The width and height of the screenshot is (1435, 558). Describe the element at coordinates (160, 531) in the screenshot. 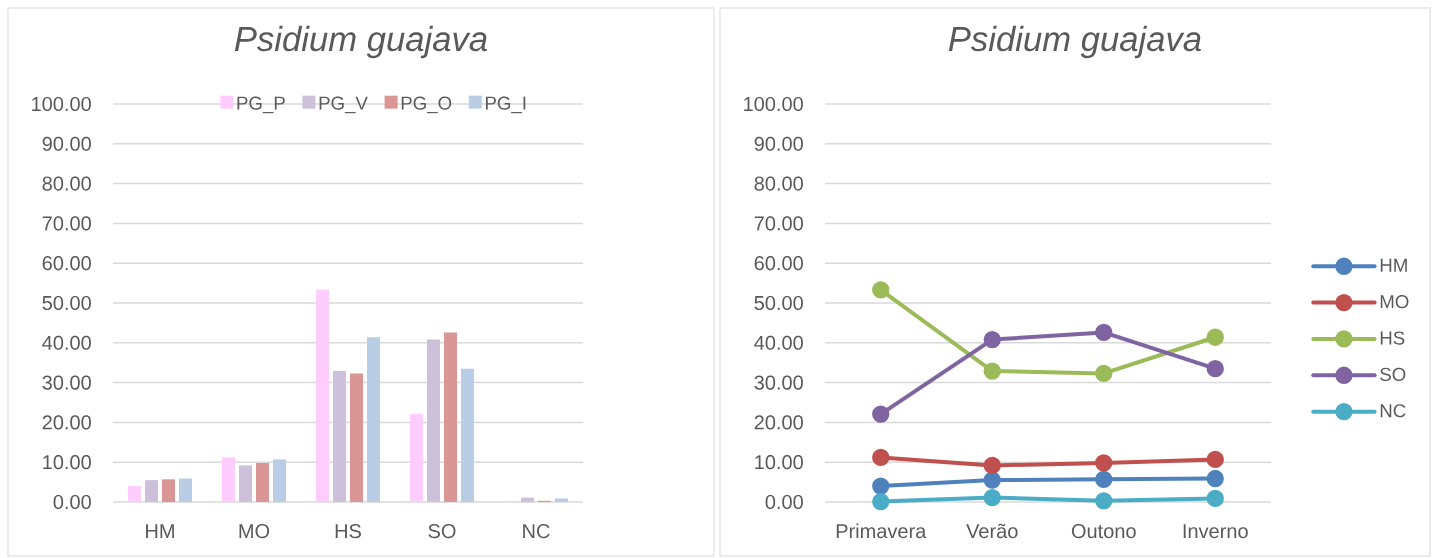

I see `x-tick-label: HM` at that location.